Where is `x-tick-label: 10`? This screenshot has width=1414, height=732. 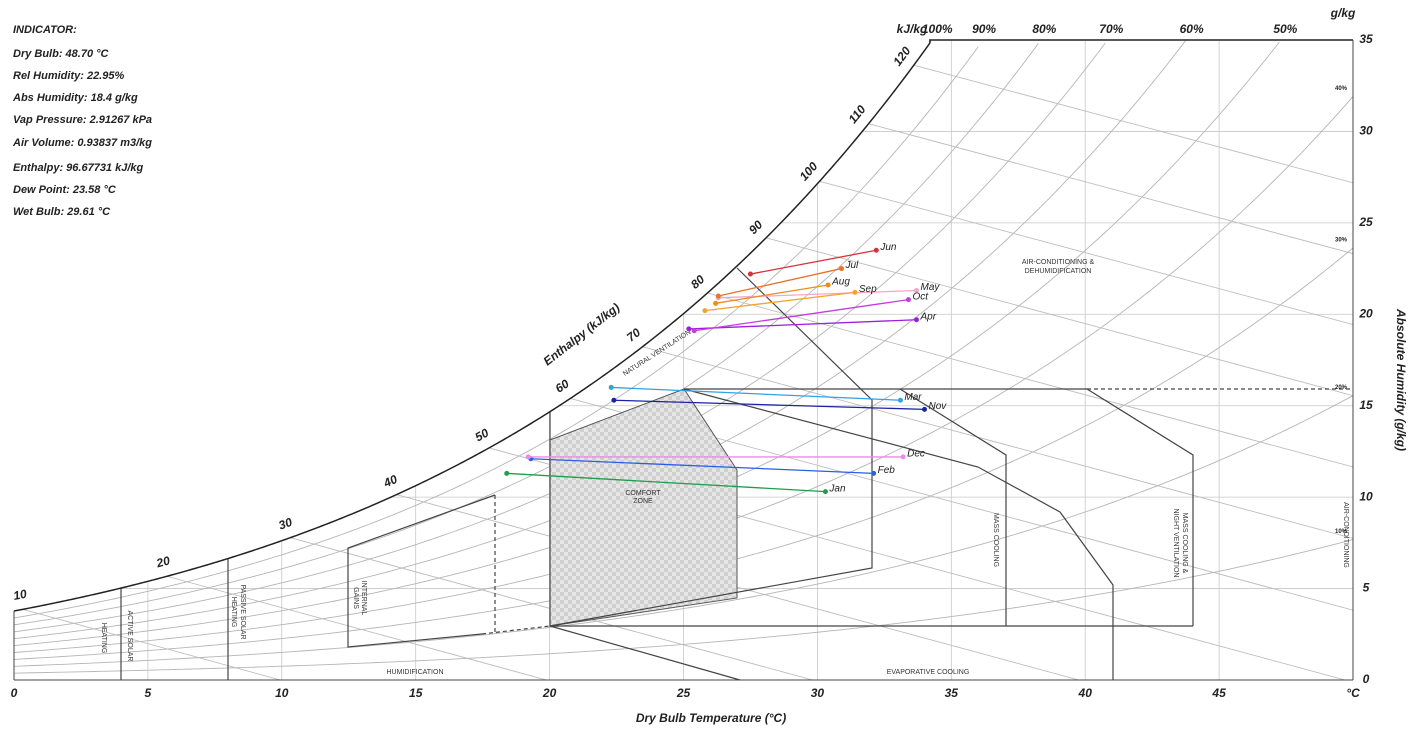 x-tick-label: 10 is located at coordinates (282, 693).